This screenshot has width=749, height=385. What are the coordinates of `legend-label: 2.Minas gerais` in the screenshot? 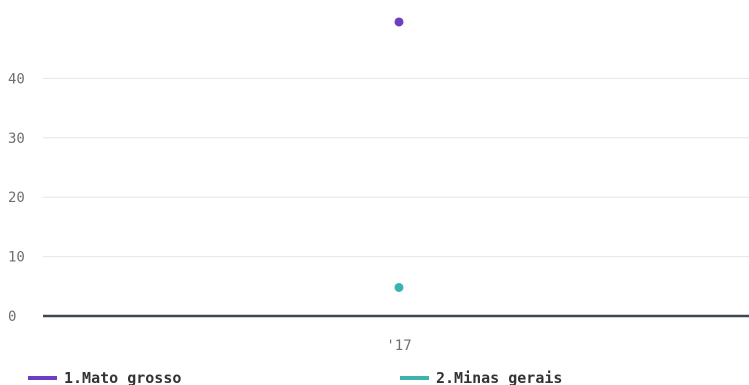 It's located at (499, 377).